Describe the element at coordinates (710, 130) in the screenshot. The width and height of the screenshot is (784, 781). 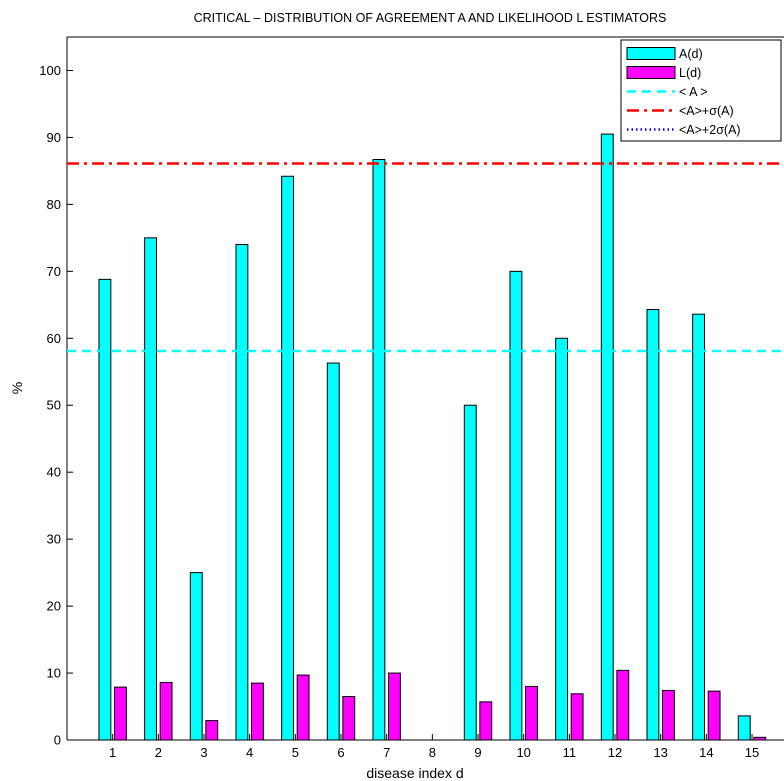
I see `legend-label: <A>+2σ(A)` at that location.